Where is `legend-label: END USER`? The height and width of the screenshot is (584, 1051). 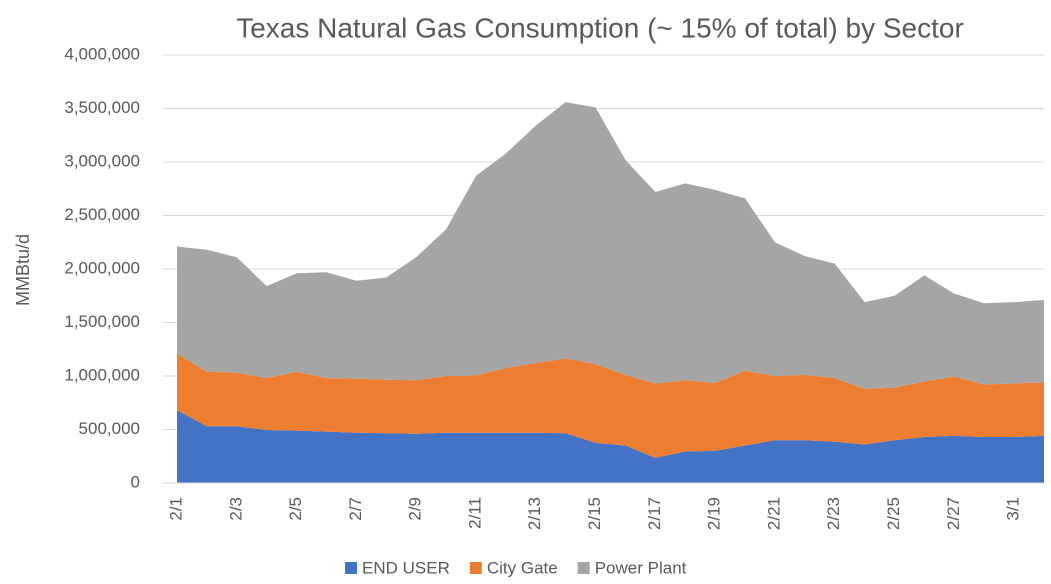 legend-label: END USER is located at coordinates (406, 567).